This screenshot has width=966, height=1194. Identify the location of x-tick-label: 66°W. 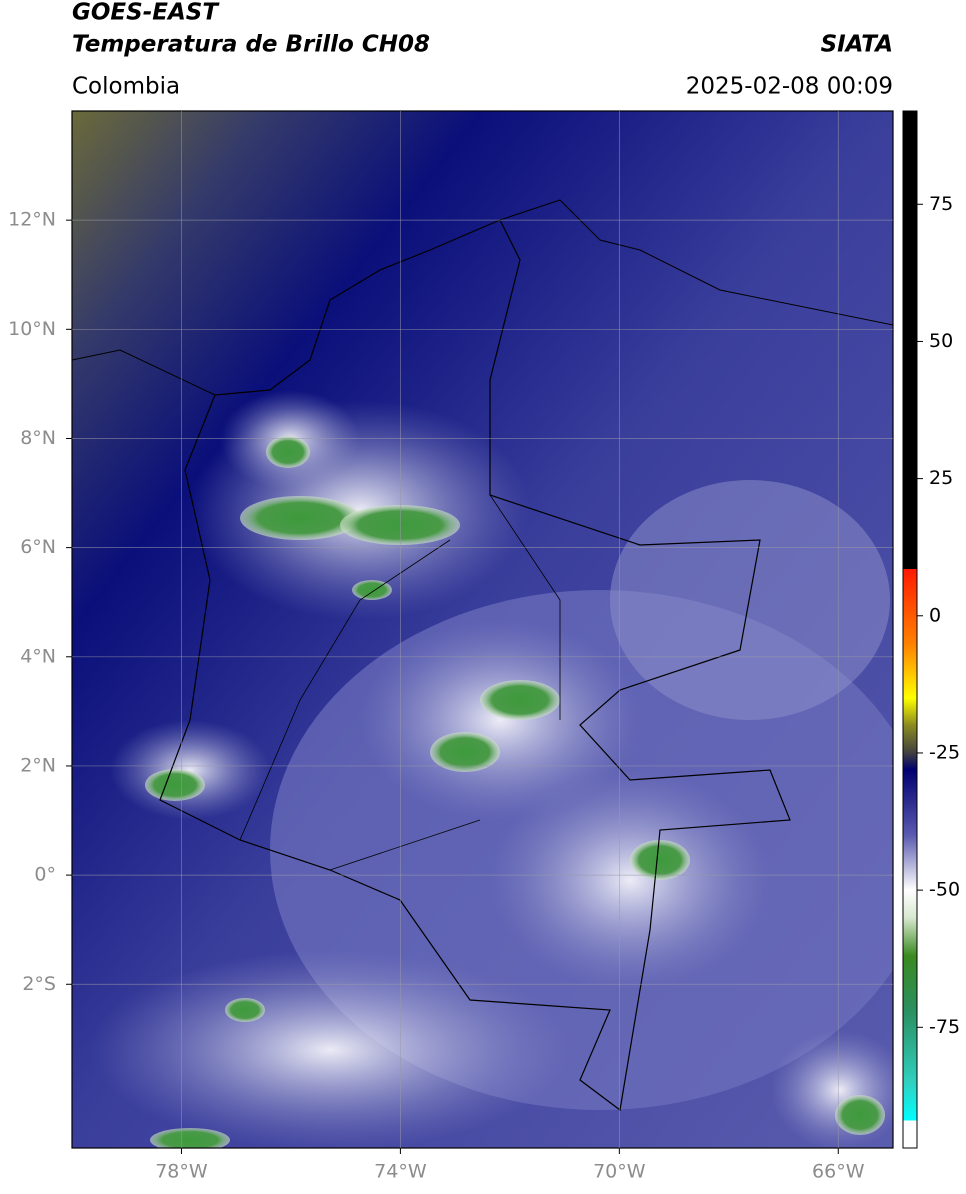
(838, 1172).